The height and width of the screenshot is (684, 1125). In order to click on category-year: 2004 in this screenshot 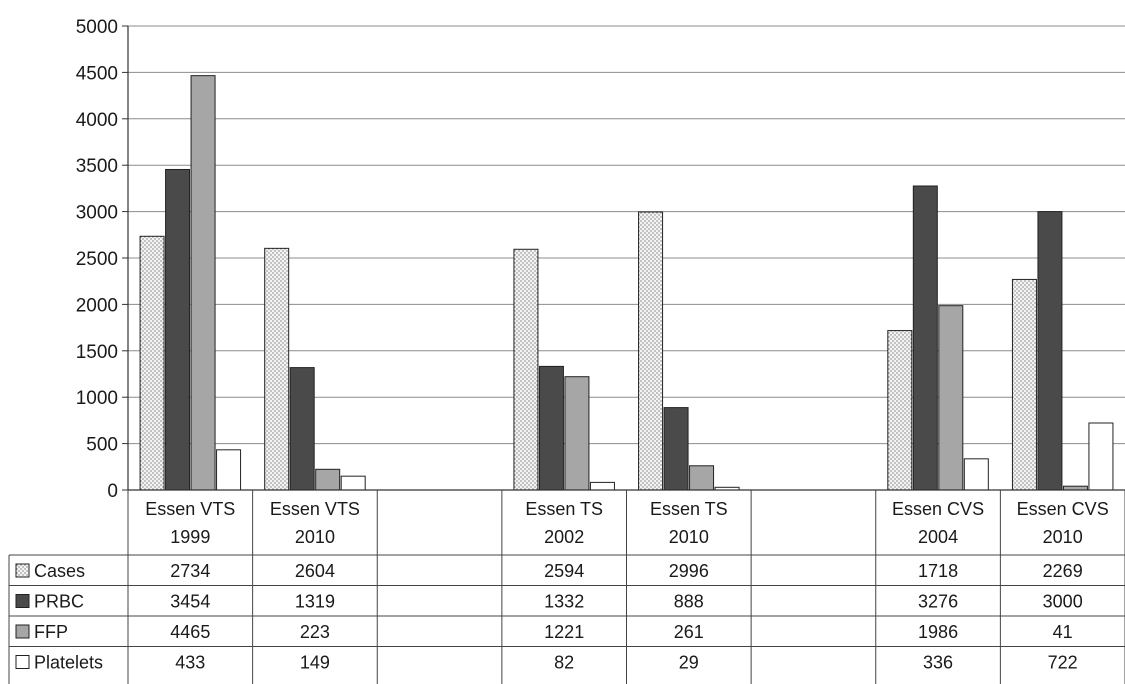, I will do `click(938, 537)`.